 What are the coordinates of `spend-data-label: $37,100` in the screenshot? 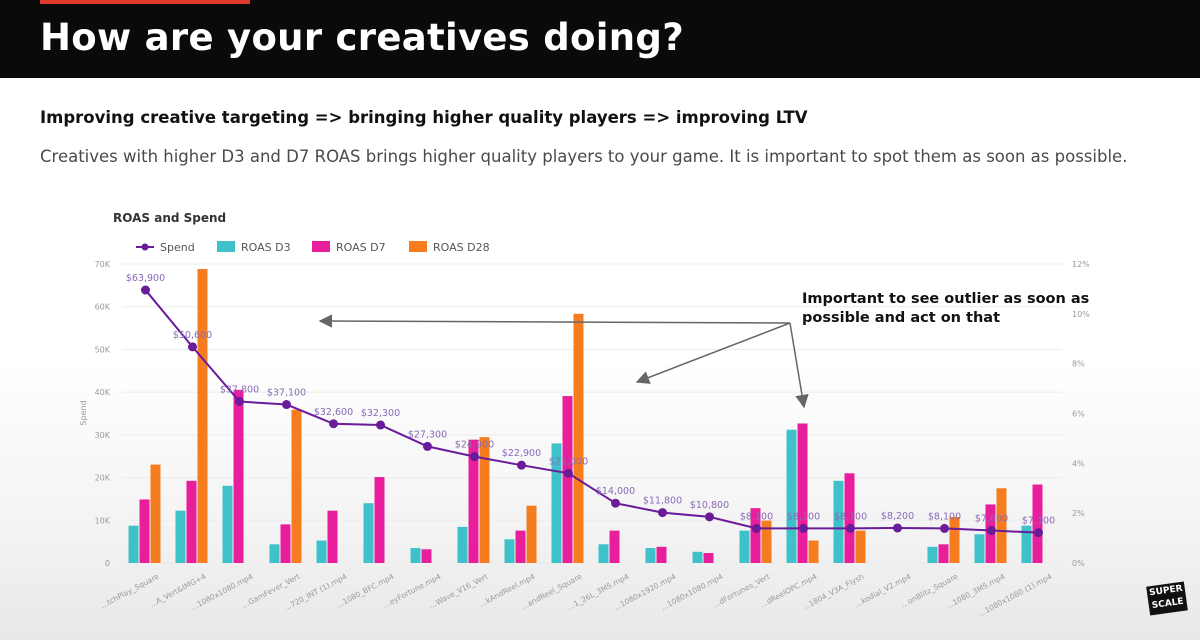 It's located at (286, 393).